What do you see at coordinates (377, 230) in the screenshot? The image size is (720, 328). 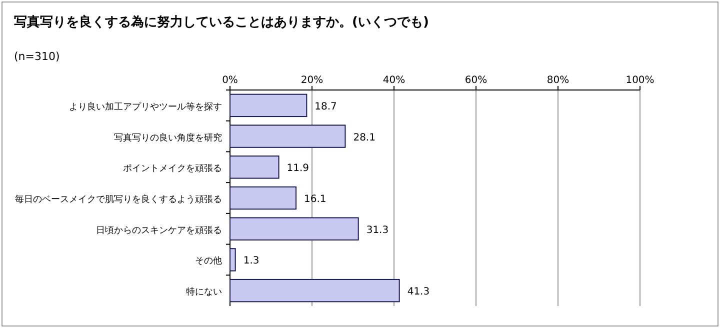 I see `data-label: 31.3` at bounding box center [377, 230].